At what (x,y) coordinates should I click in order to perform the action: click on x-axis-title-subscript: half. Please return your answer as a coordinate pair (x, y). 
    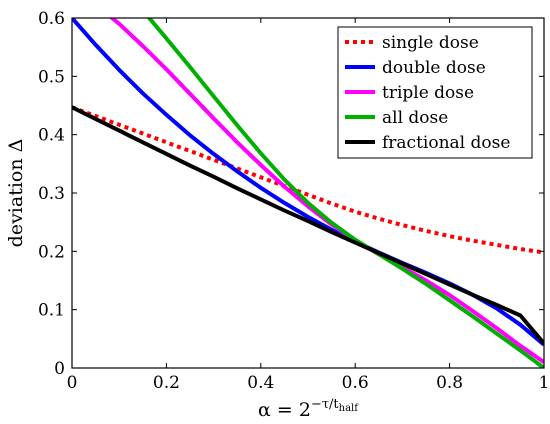
    Looking at the image, I should click on (349, 408).